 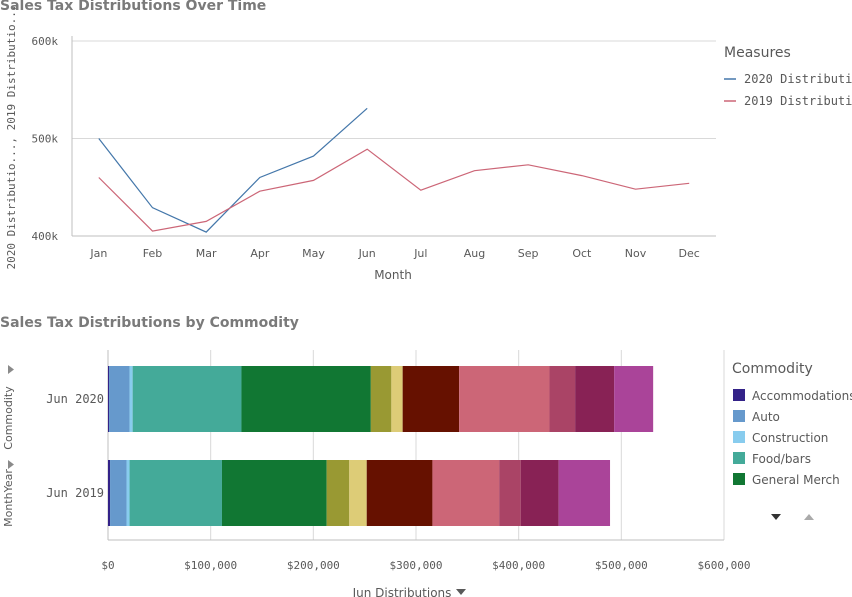 What do you see at coordinates (393, 275) in the screenshot?
I see `line-x-axis-label: Month` at bounding box center [393, 275].